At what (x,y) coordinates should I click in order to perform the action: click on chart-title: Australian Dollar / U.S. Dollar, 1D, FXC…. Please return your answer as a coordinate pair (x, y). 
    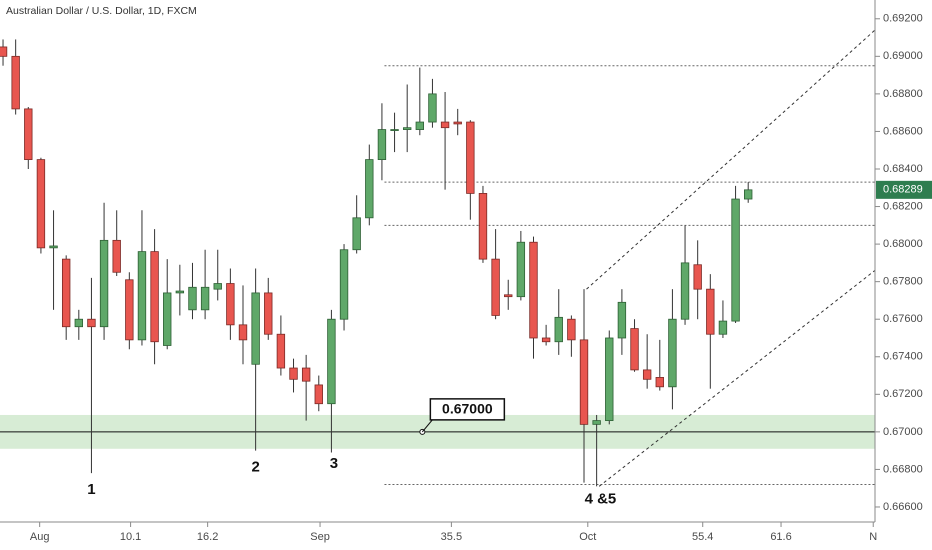
    Looking at the image, I should click on (101, 11).